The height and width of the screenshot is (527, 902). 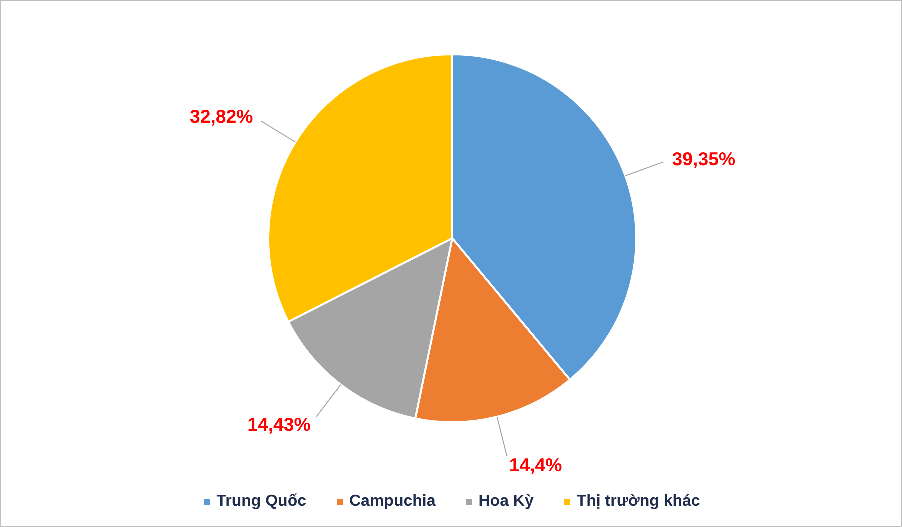 What do you see at coordinates (222, 116) in the screenshot?
I see `data-label: 32,82%` at bounding box center [222, 116].